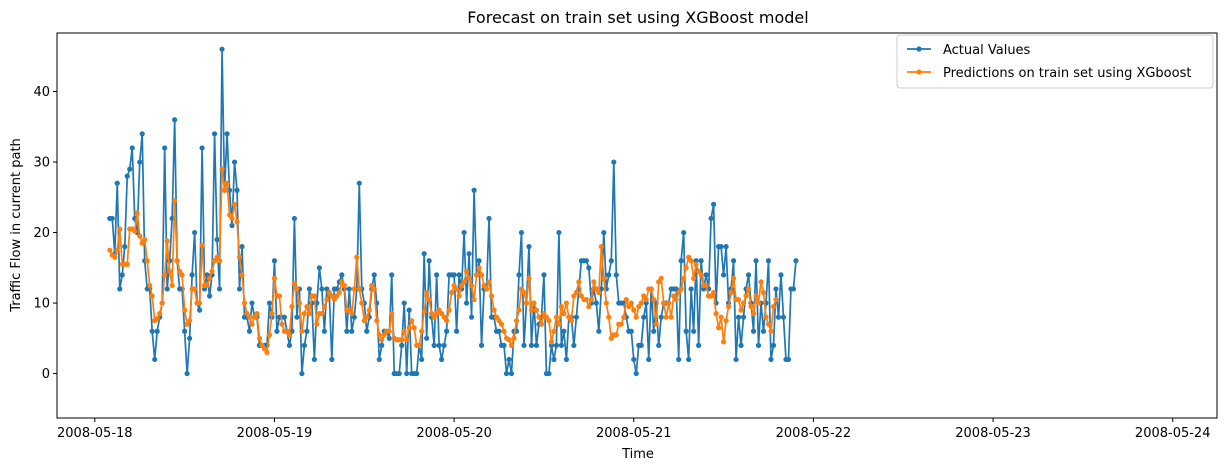 The height and width of the screenshot is (470, 1229). I want to click on x-tick-label: 2008-05-20, so click(454, 433).